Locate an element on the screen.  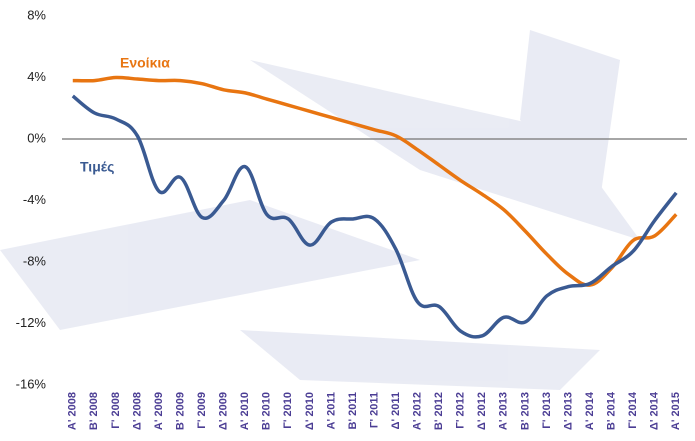
x-tick-label: Α' 2012 is located at coordinates (418, 411).